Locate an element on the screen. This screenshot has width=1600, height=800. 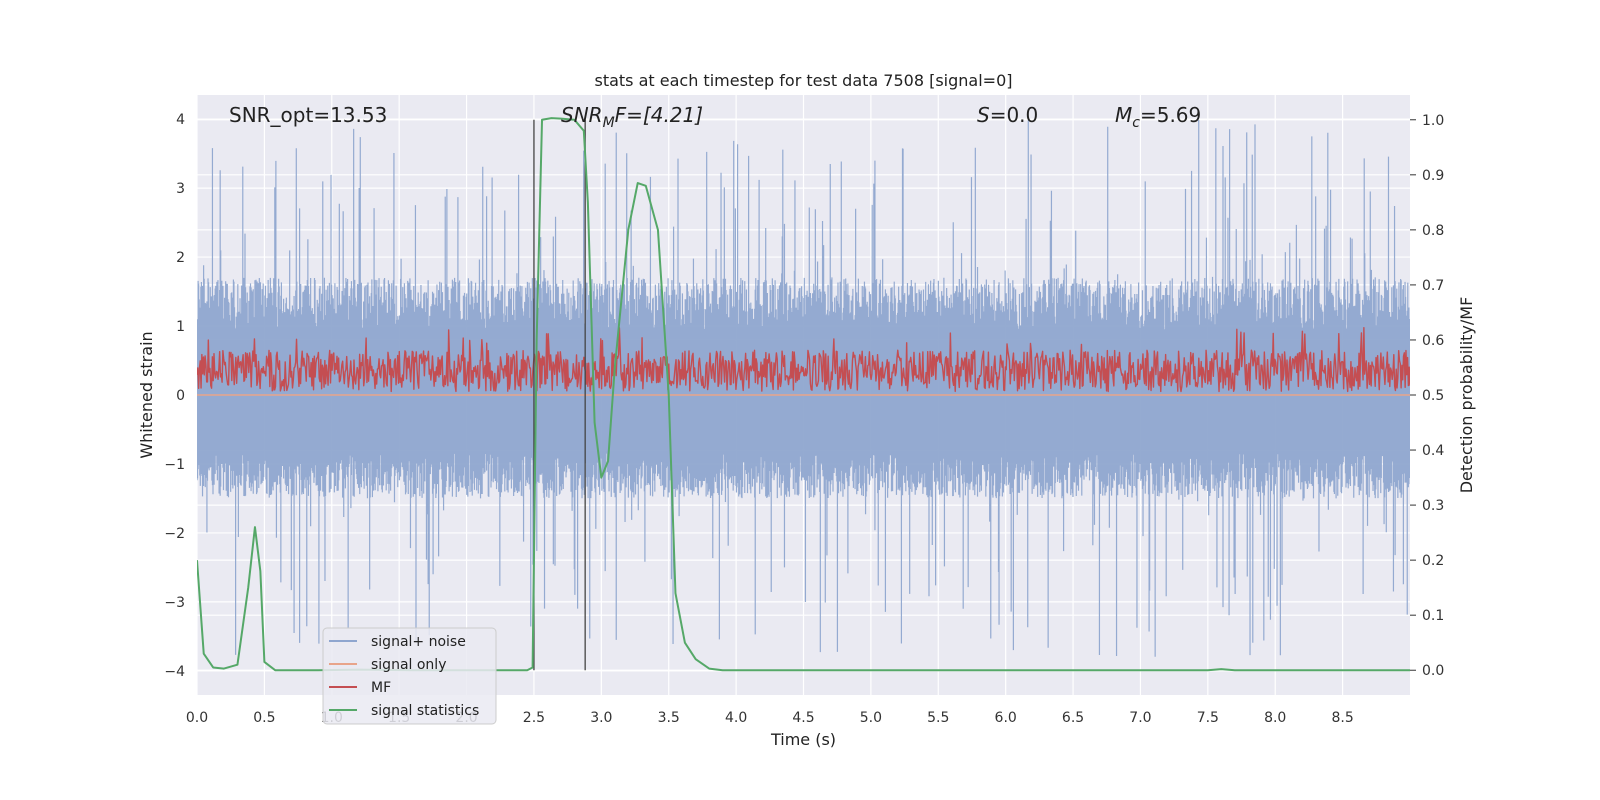
y-tick-label: −2 is located at coordinates (174, 534).